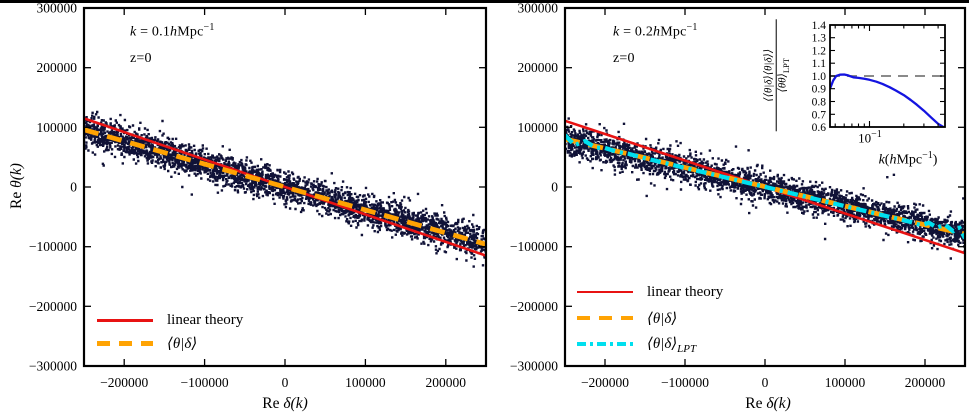 The height and width of the screenshot is (415, 969). I want to click on inset-xlabel-k: k, so click(881, 160).